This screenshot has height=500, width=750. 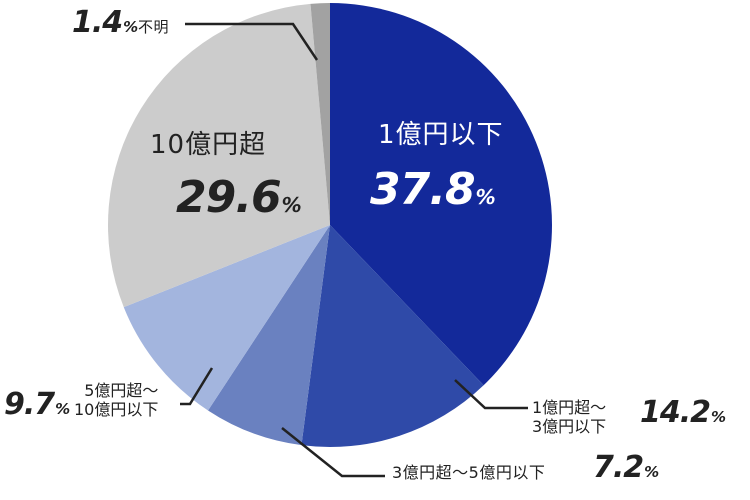 I want to click on slice-percent-10oku-cho: 29.6%, so click(x=239, y=197).